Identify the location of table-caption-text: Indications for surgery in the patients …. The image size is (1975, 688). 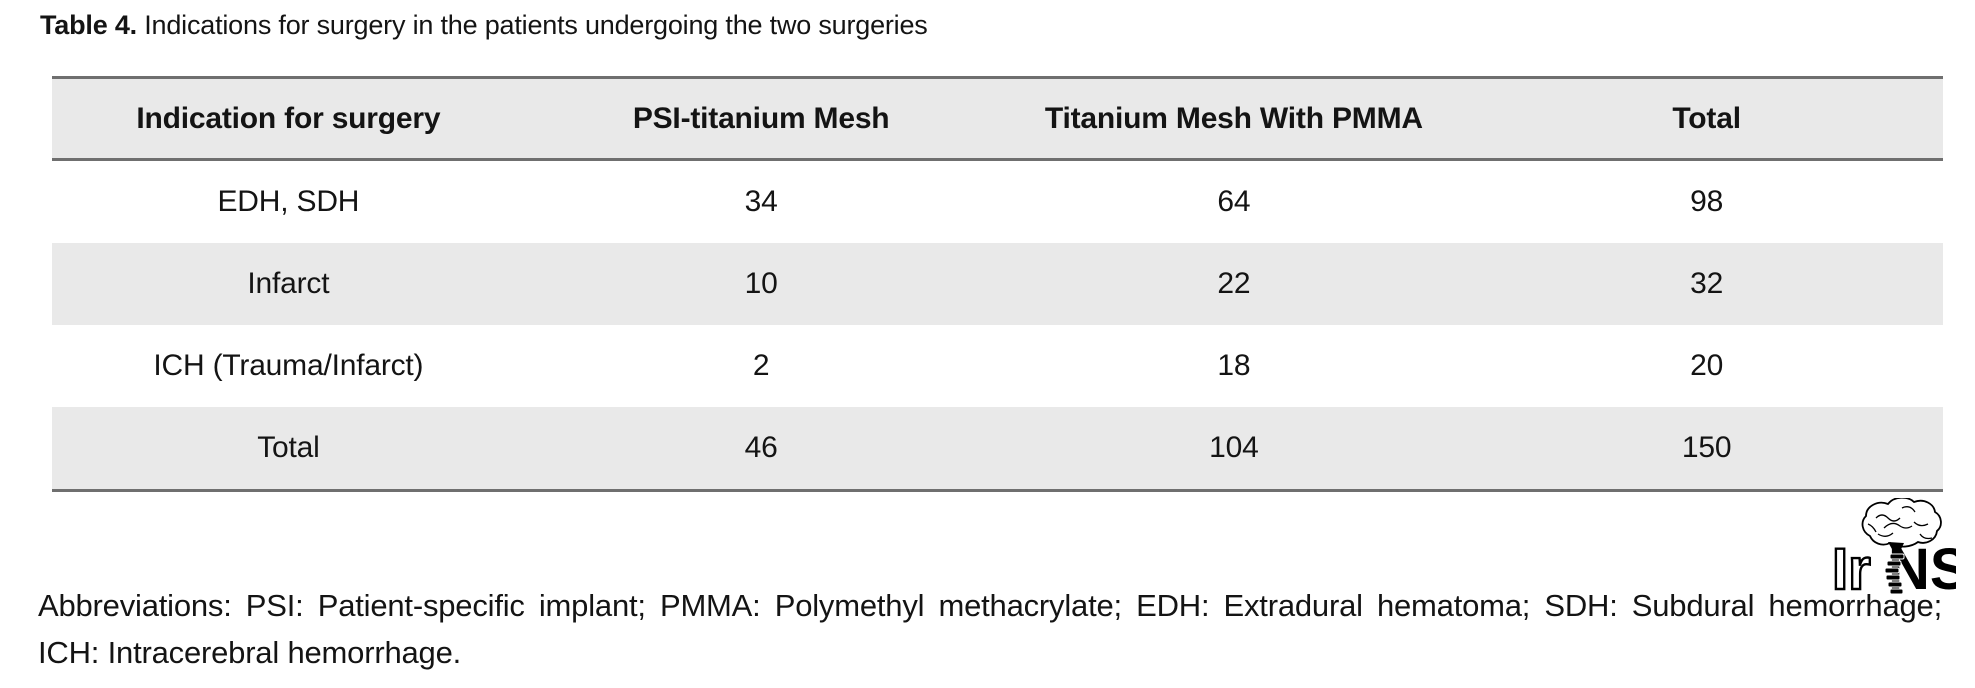
(532, 25).